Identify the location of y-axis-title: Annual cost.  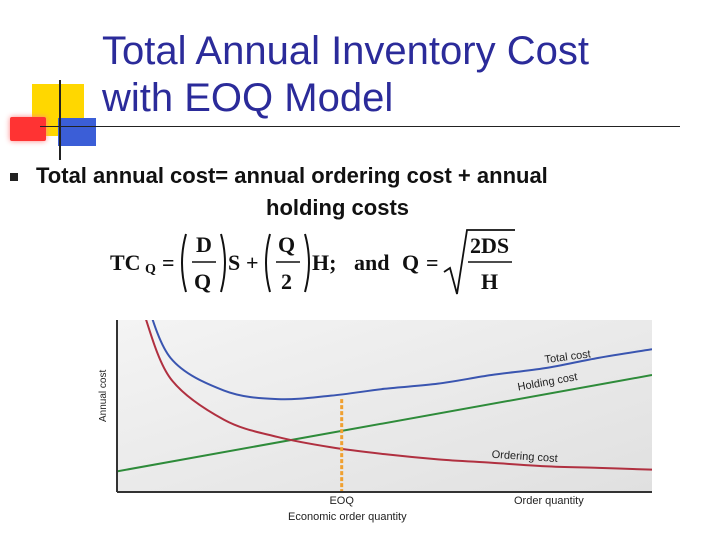
(103, 396).